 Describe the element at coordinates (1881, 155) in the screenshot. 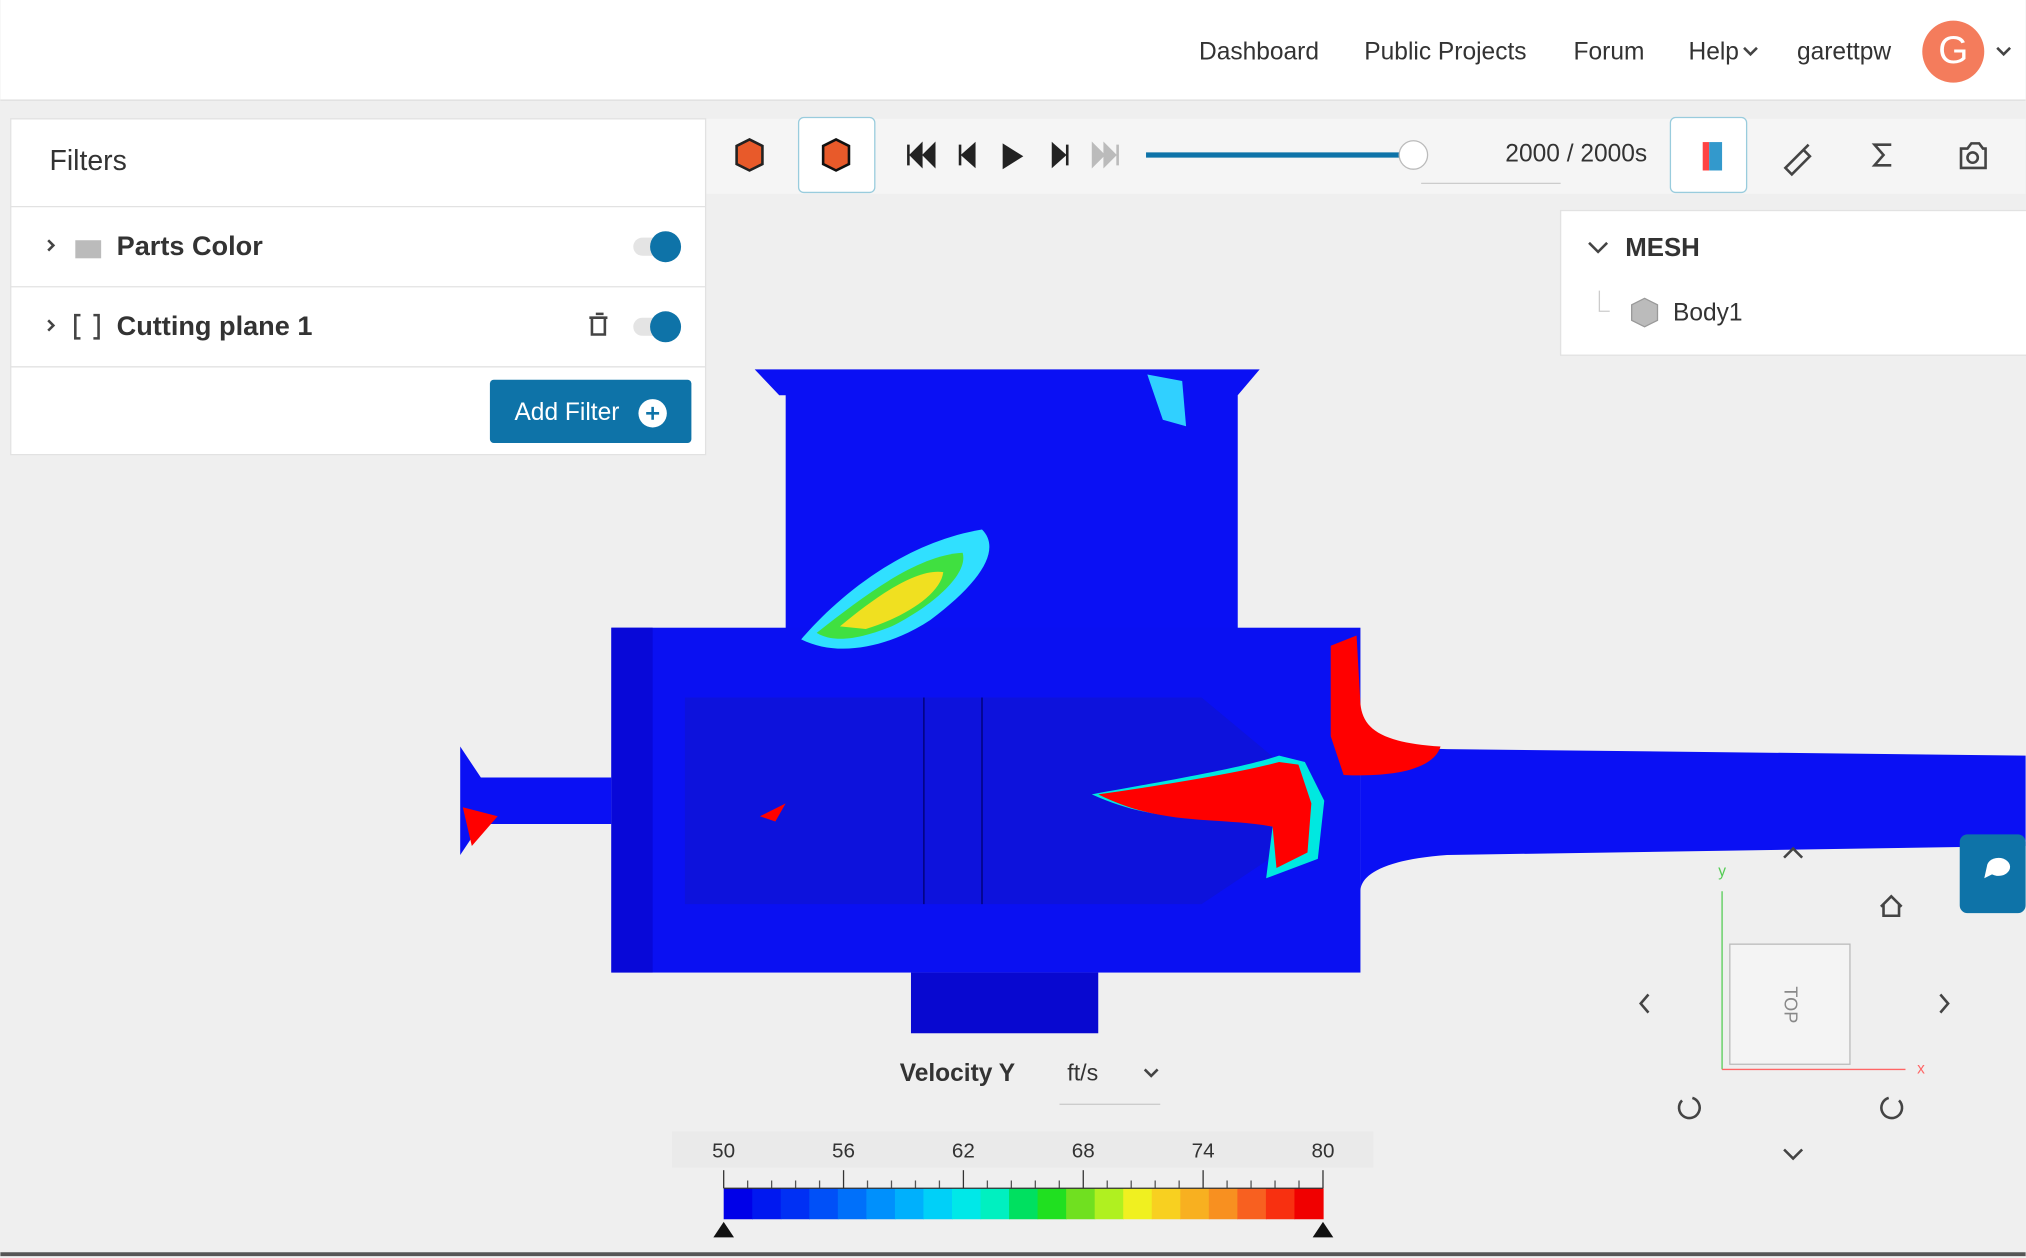

I see `sum-tool` at that location.